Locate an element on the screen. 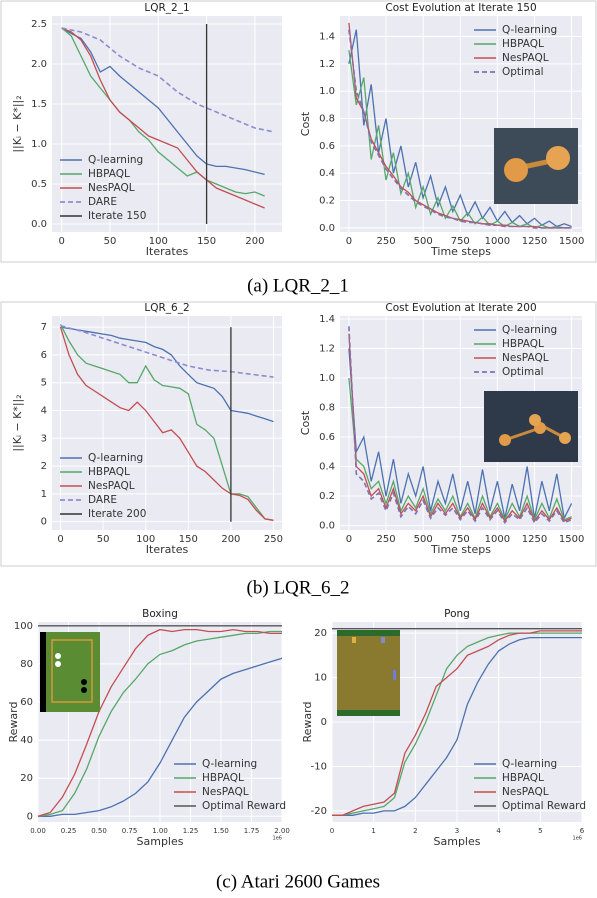  y-tick-label: -20 is located at coordinates (319, 811).